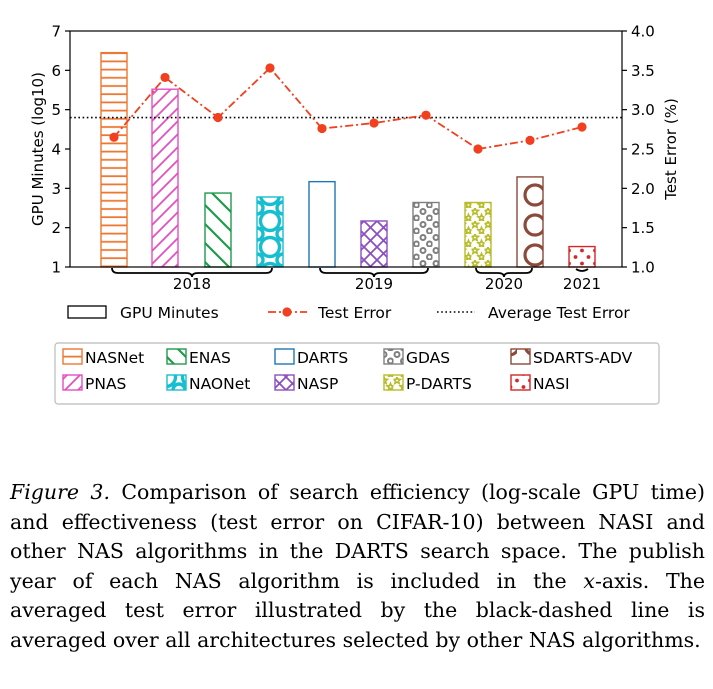 This screenshot has height=689, width=713. What do you see at coordinates (559, 313) in the screenshot?
I see `legend-average-label: Average Test Error` at bounding box center [559, 313].